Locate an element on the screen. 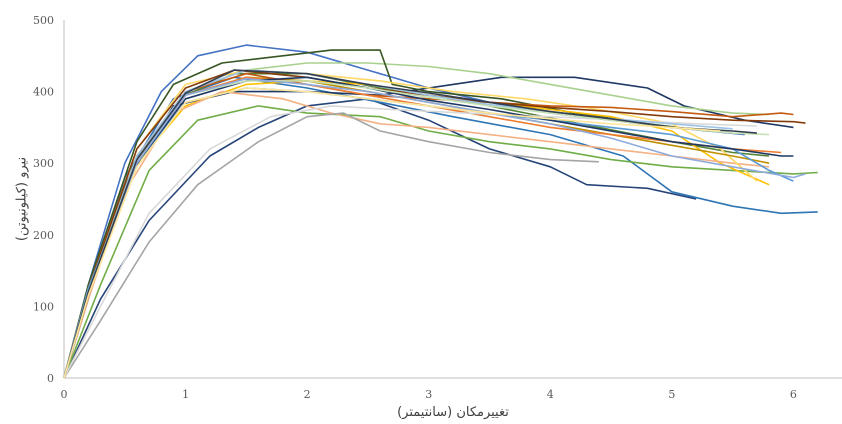 The width and height of the screenshot is (842, 424). x-tick-label: 5 is located at coordinates (671, 394).